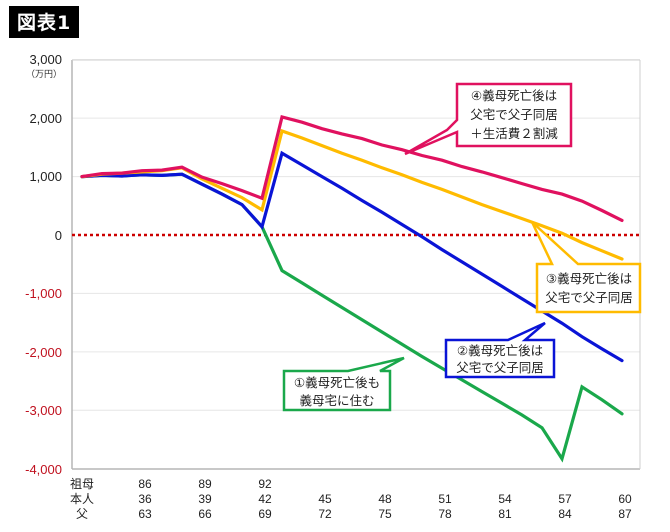 The width and height of the screenshot is (670, 532). I want to click on callout-3-line1: ③義母死亡後は, so click(589, 278).